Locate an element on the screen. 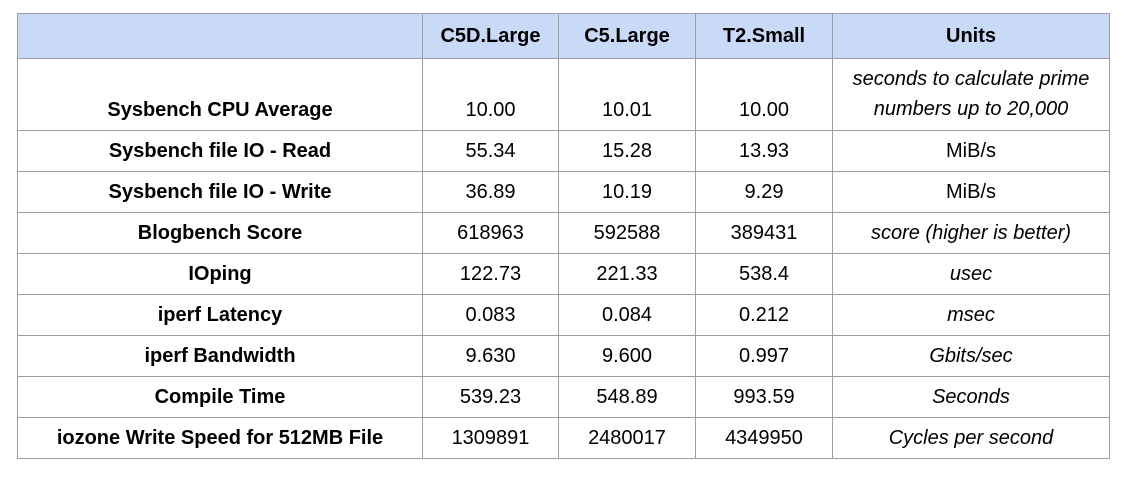  header-cell: C5D.Large is located at coordinates (490, 36).